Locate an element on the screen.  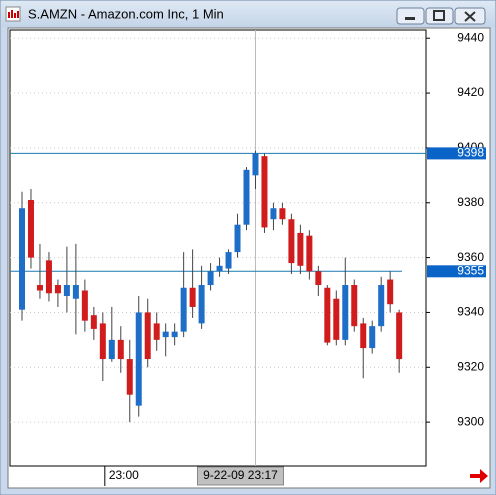
maximize-button is located at coordinates (439, 16).